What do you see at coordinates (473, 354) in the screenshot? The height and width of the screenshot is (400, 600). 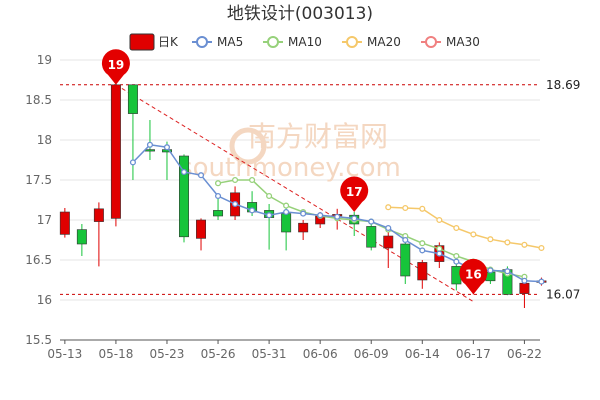 I see `x-tick-label: 06-17` at bounding box center [473, 354].